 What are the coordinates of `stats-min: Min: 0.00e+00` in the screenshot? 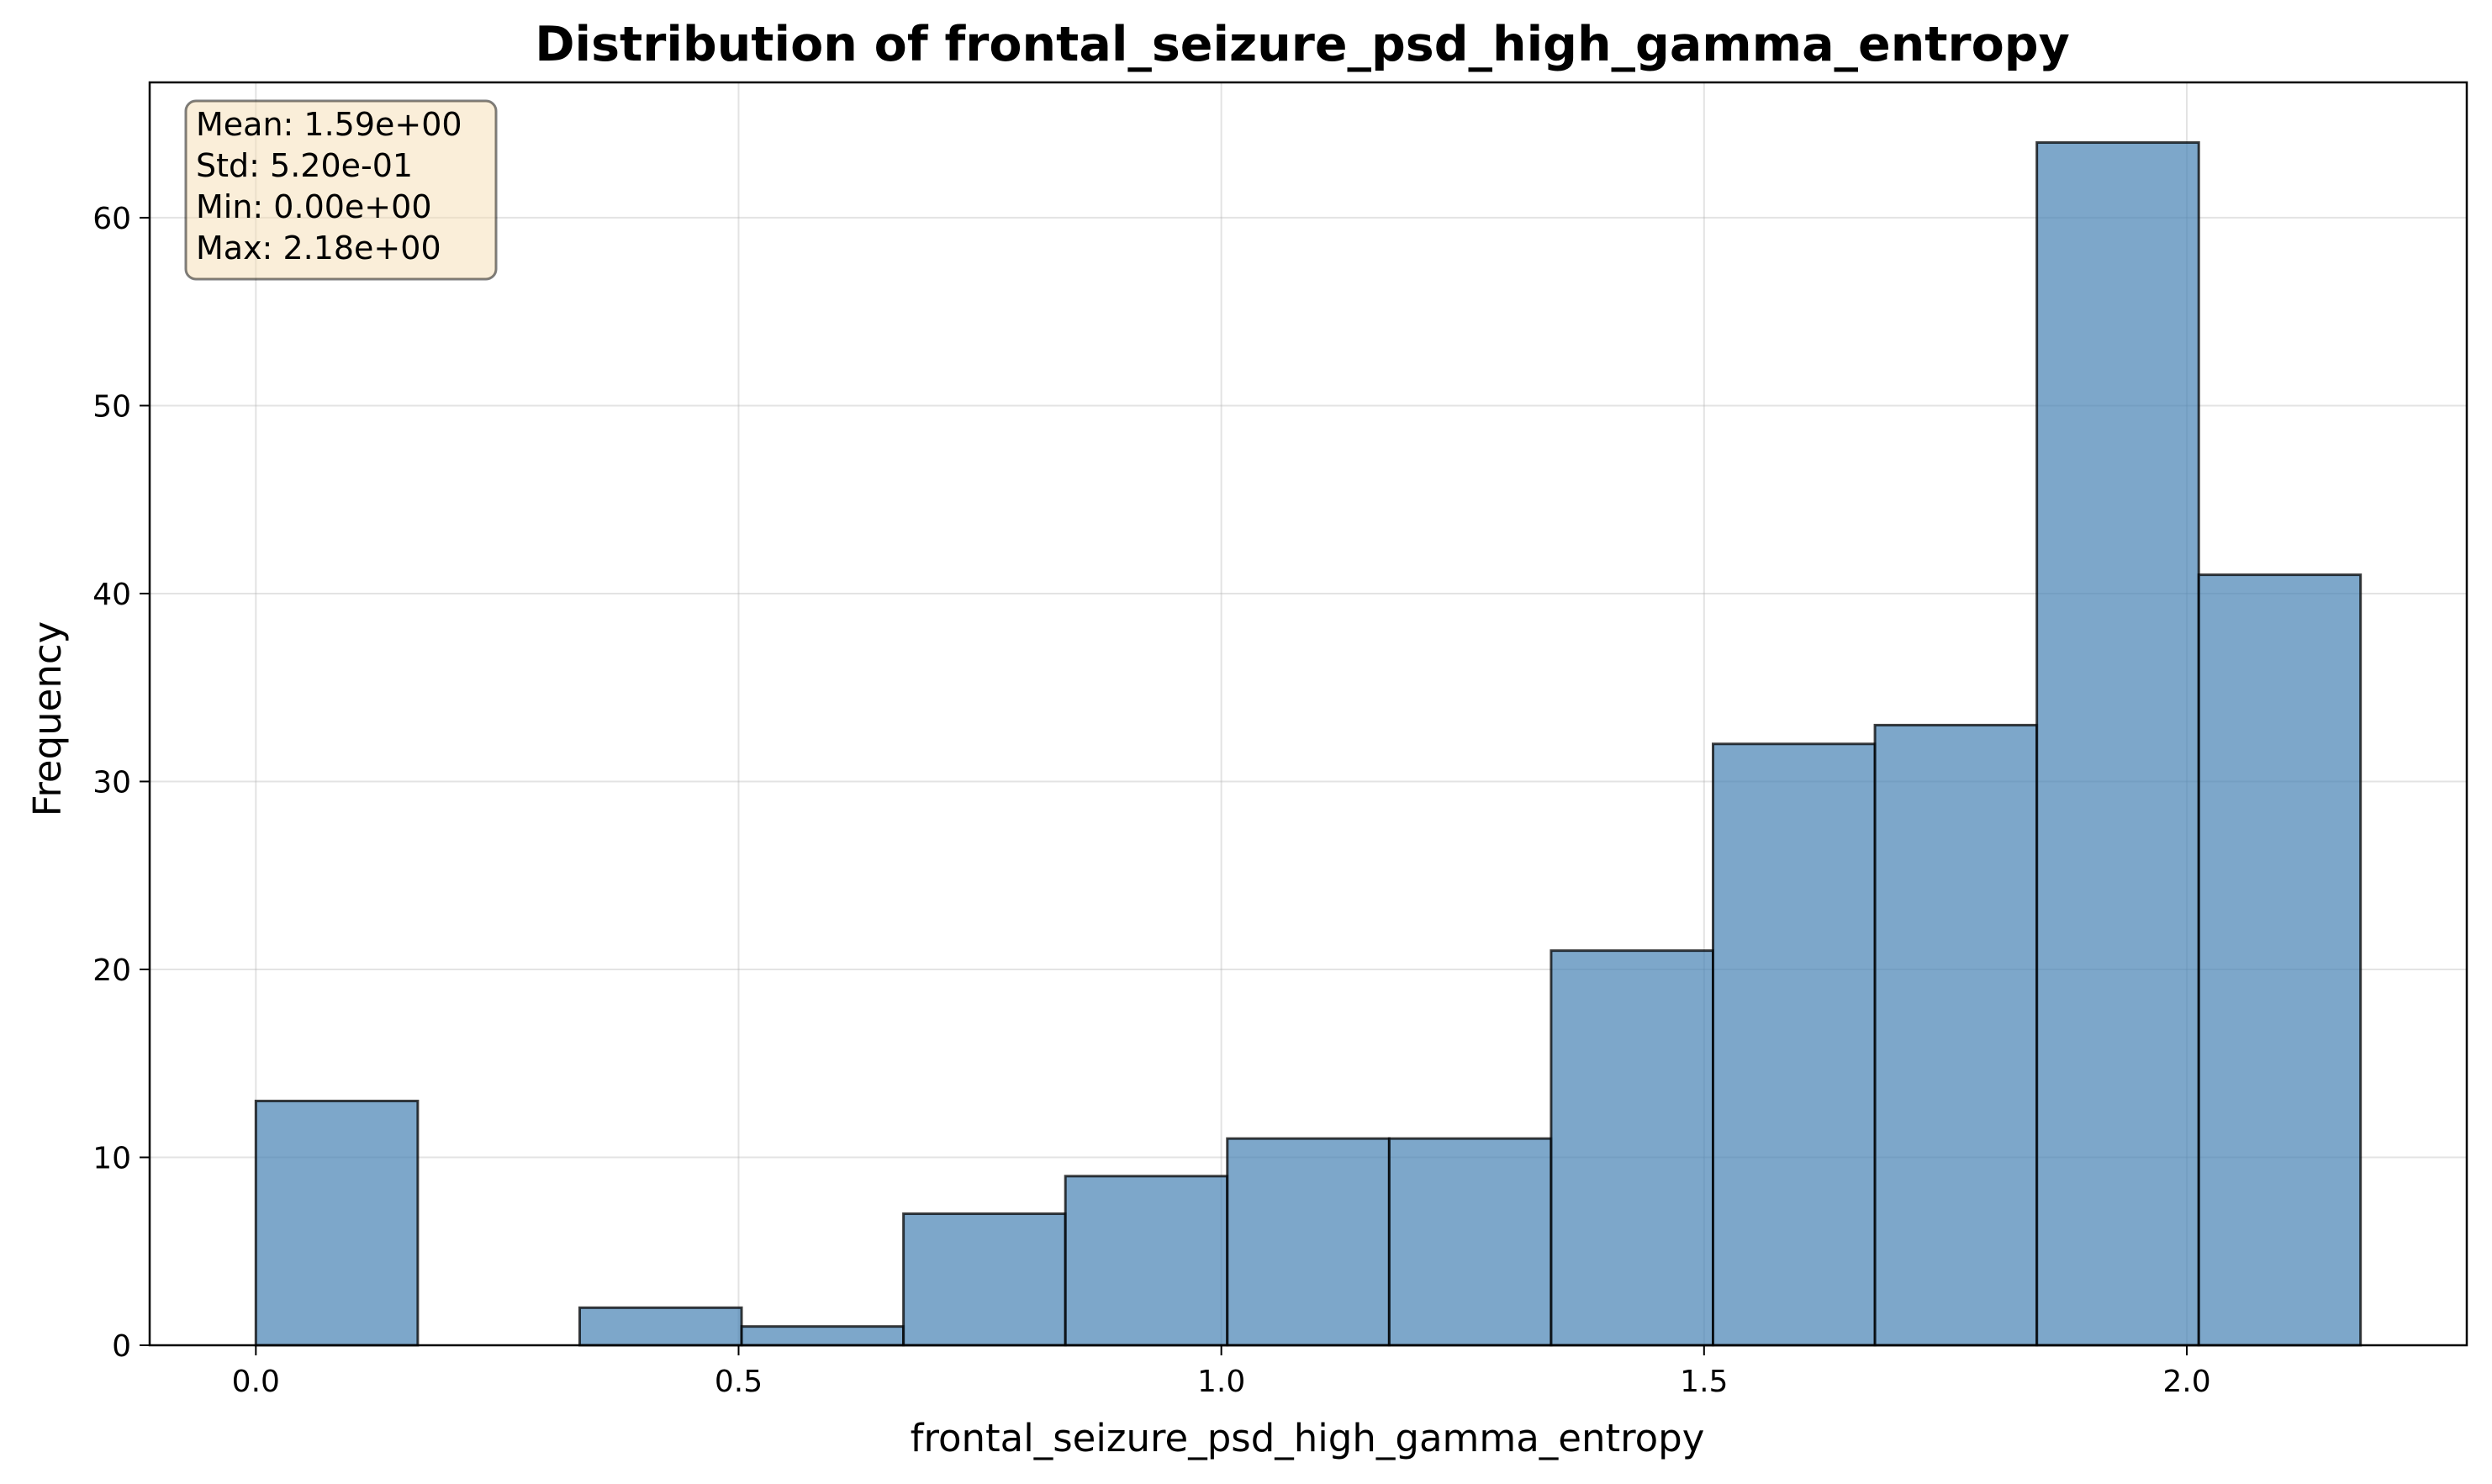 It's located at (314, 206).